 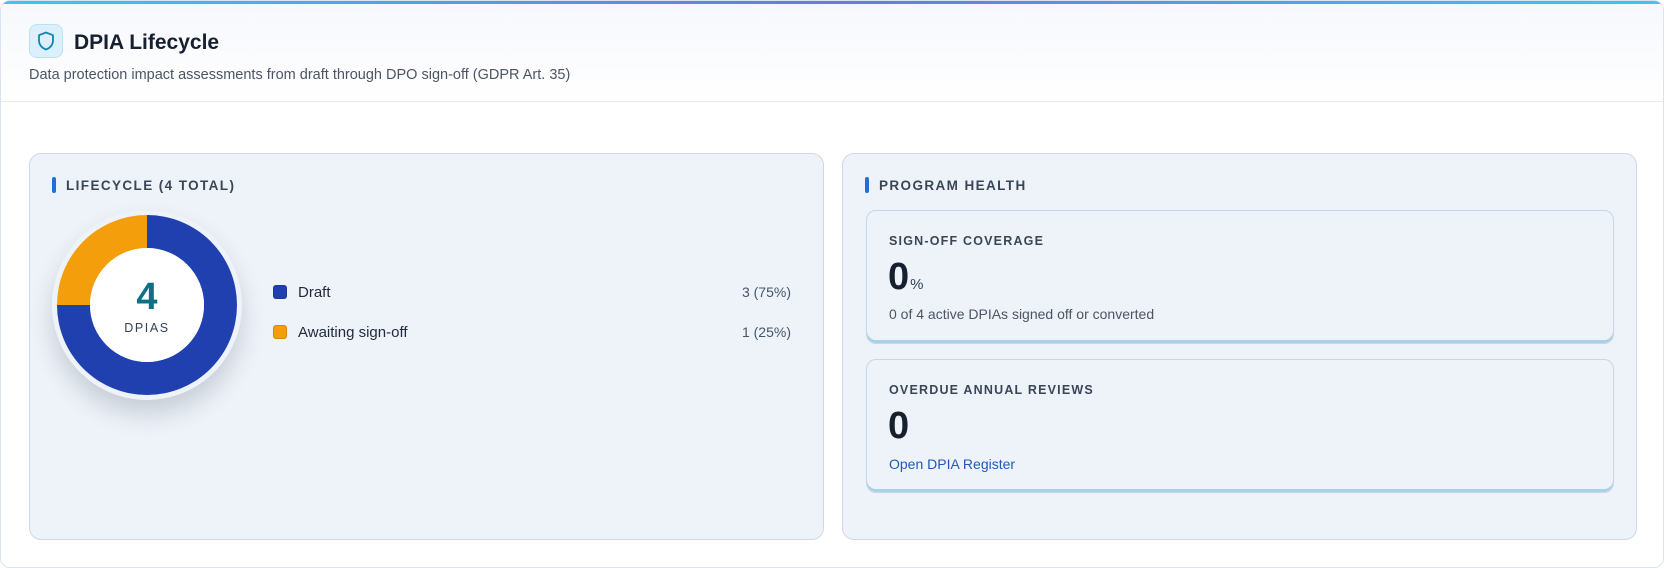 I want to click on open-dpia-register-link: Open DPIA Register, so click(x=952, y=464).